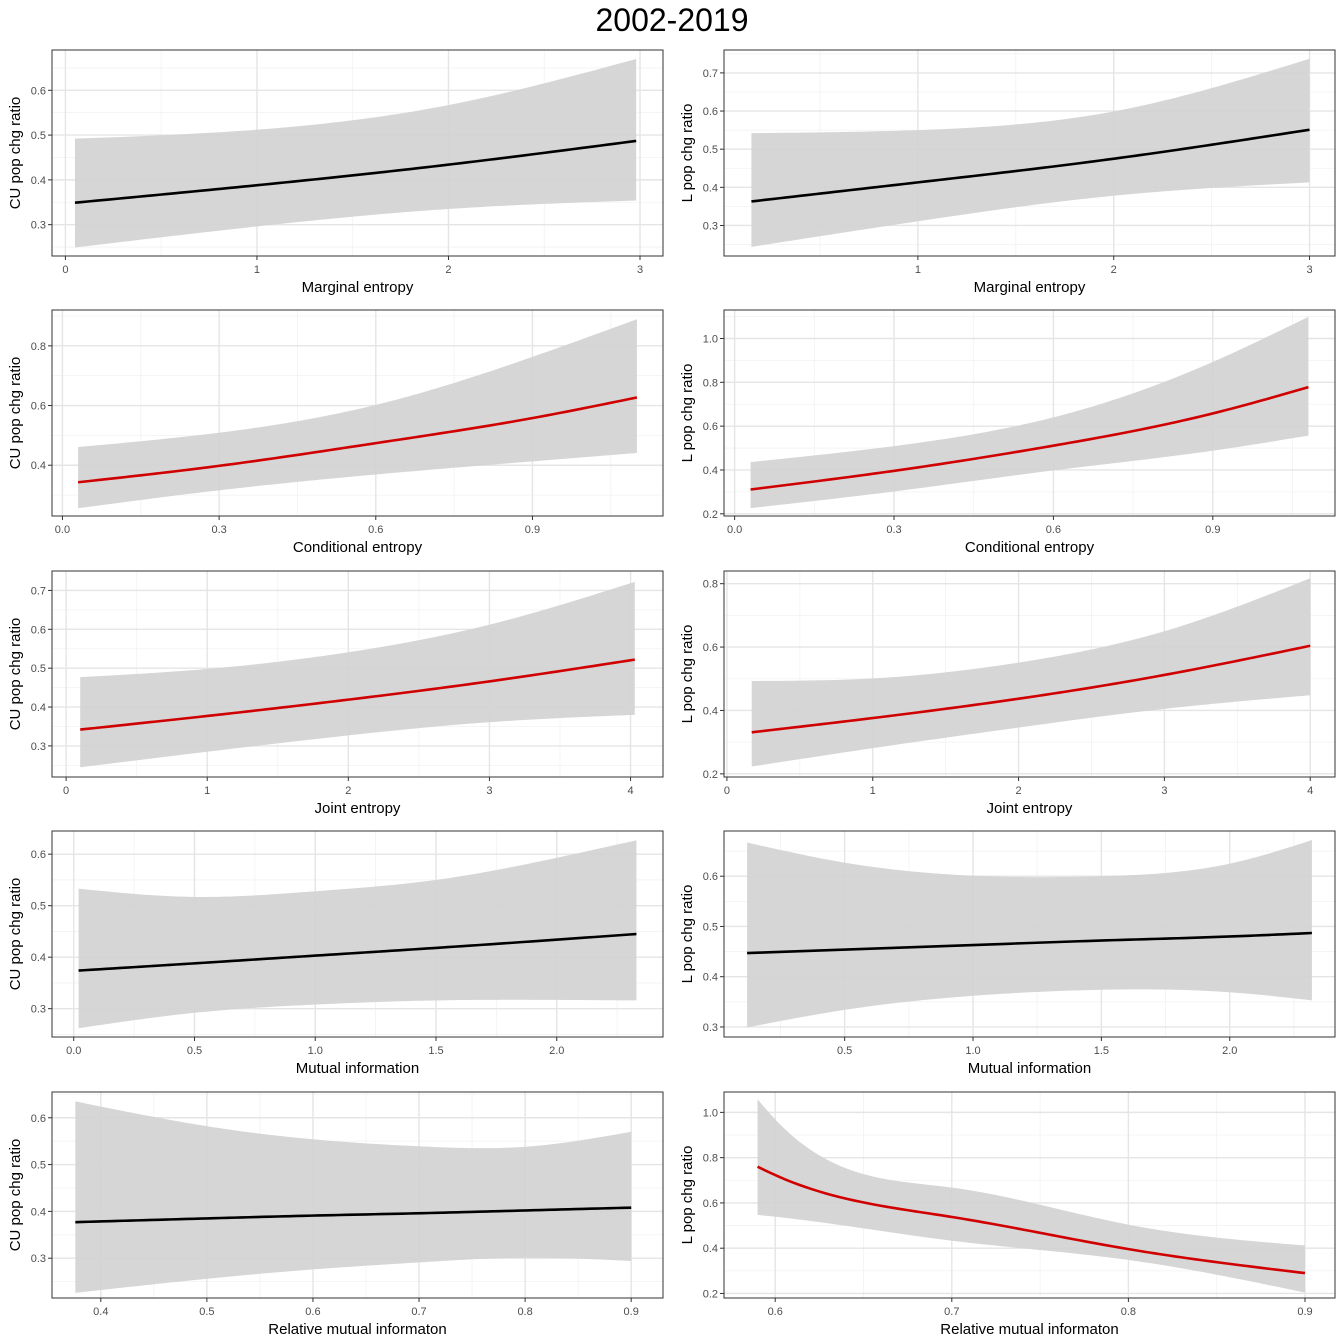 The image size is (1344, 1344). I want to click on x-tick-label: 0.5, so click(844, 1051).